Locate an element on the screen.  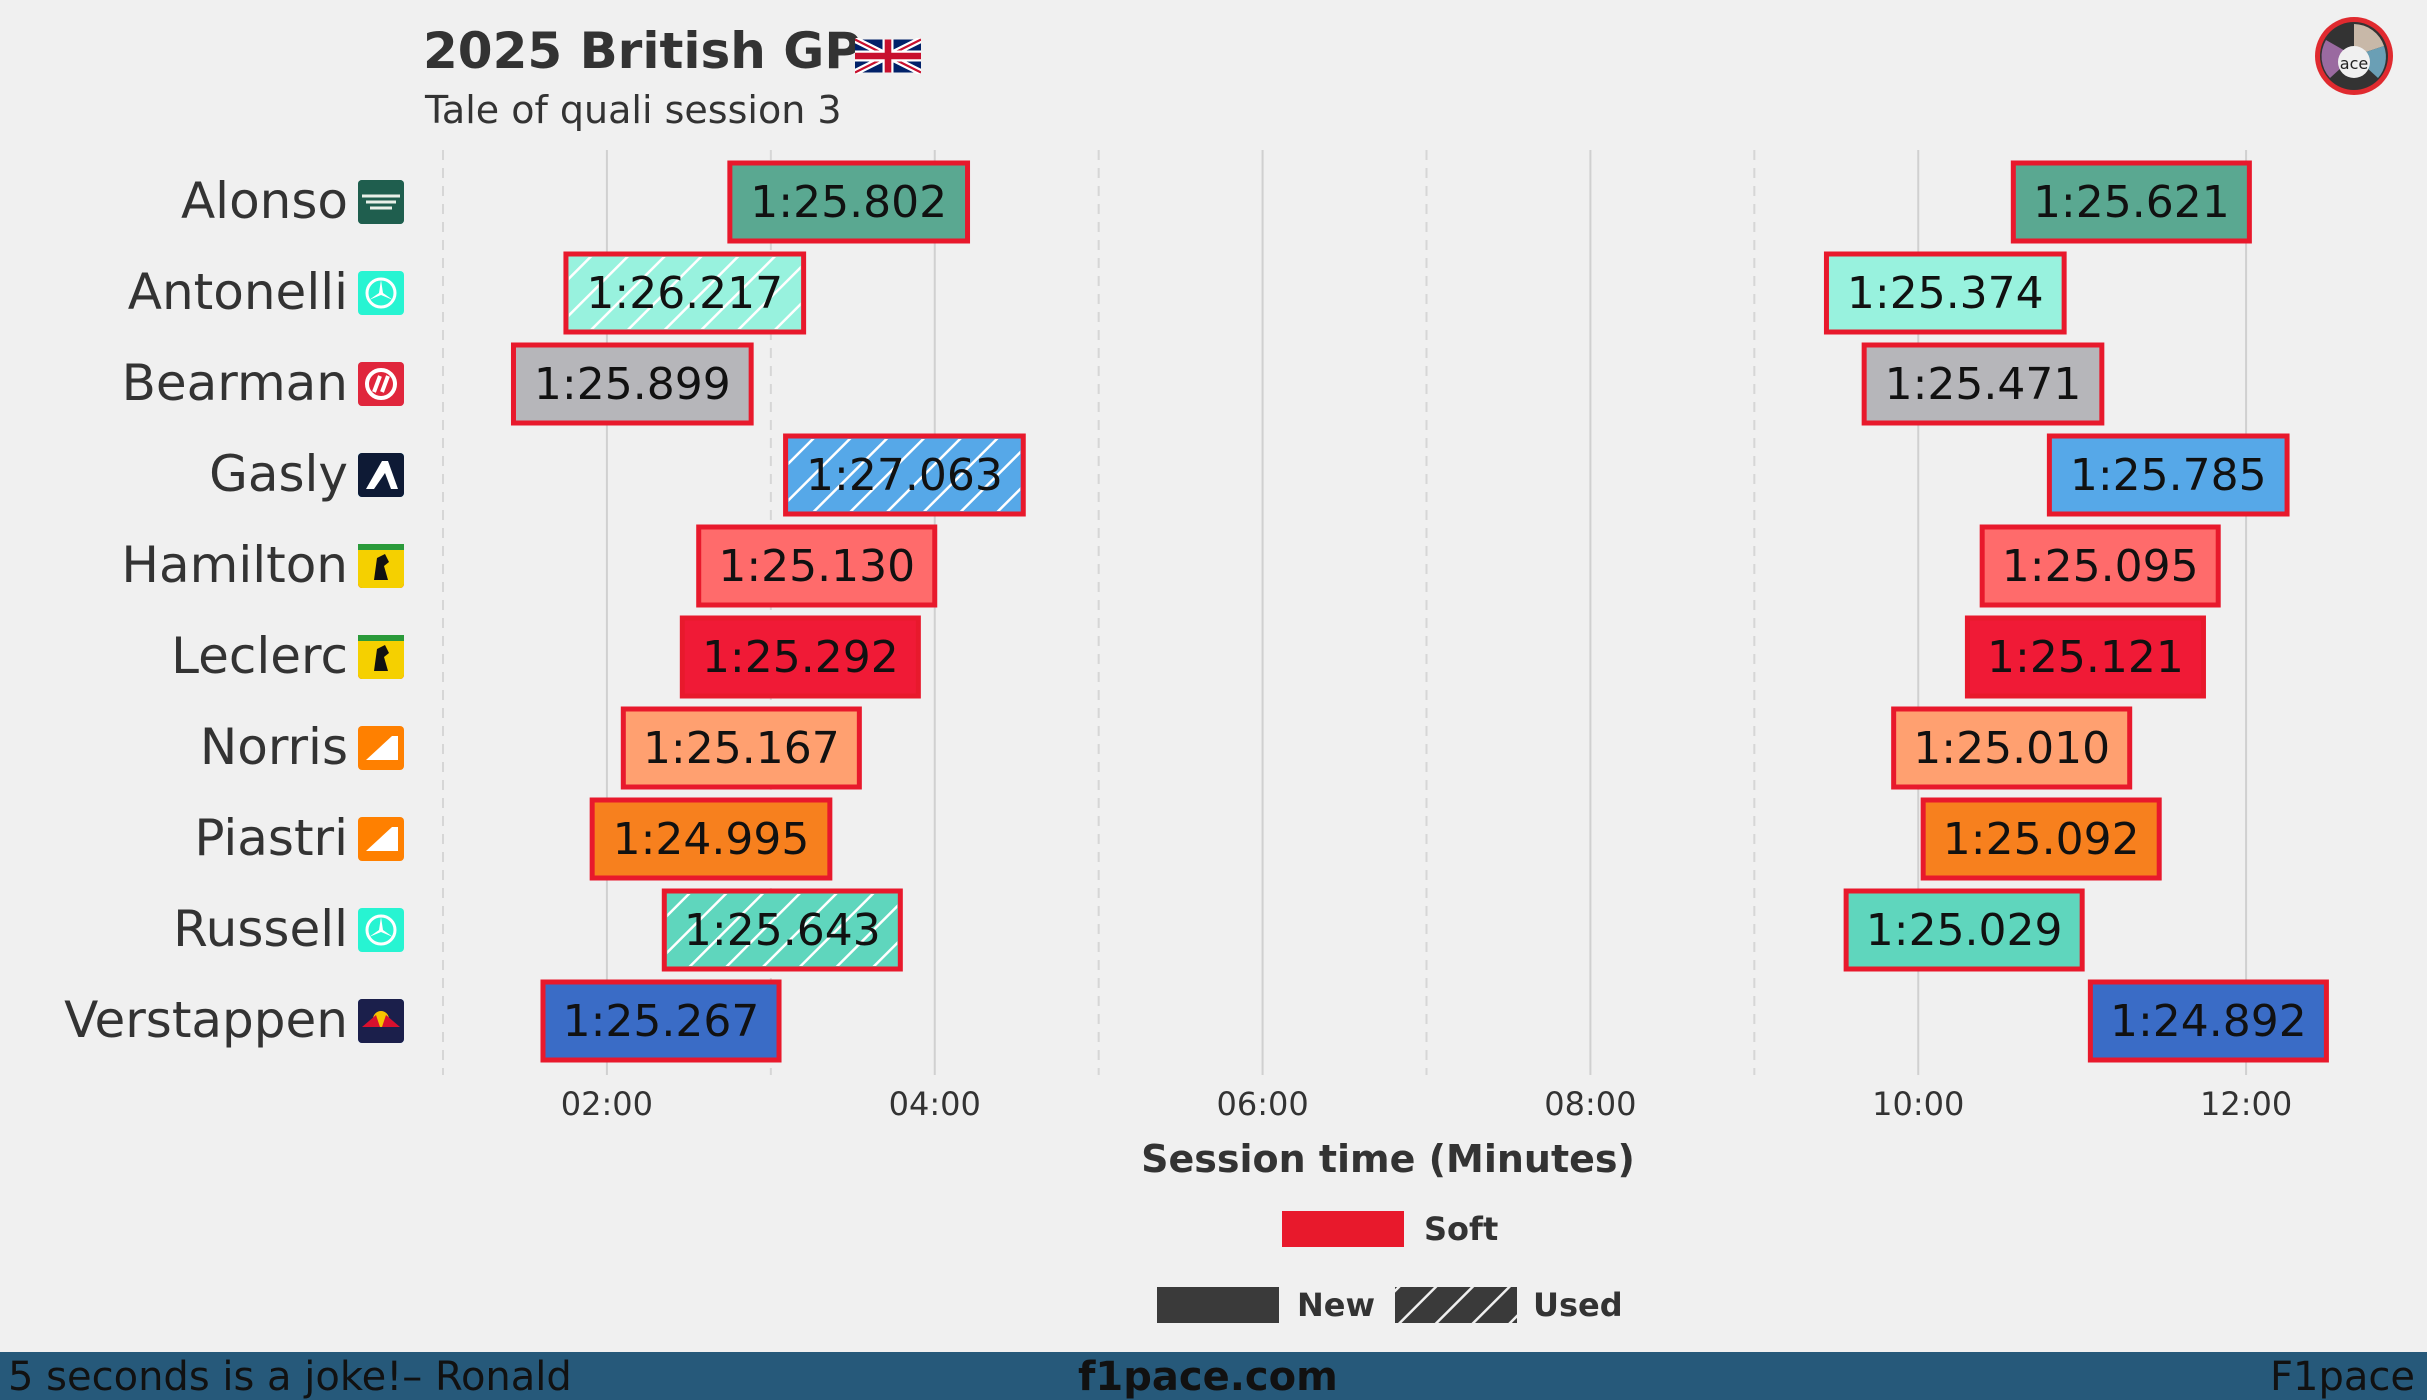
legend-used-label: Used is located at coordinates (1578, 1305).